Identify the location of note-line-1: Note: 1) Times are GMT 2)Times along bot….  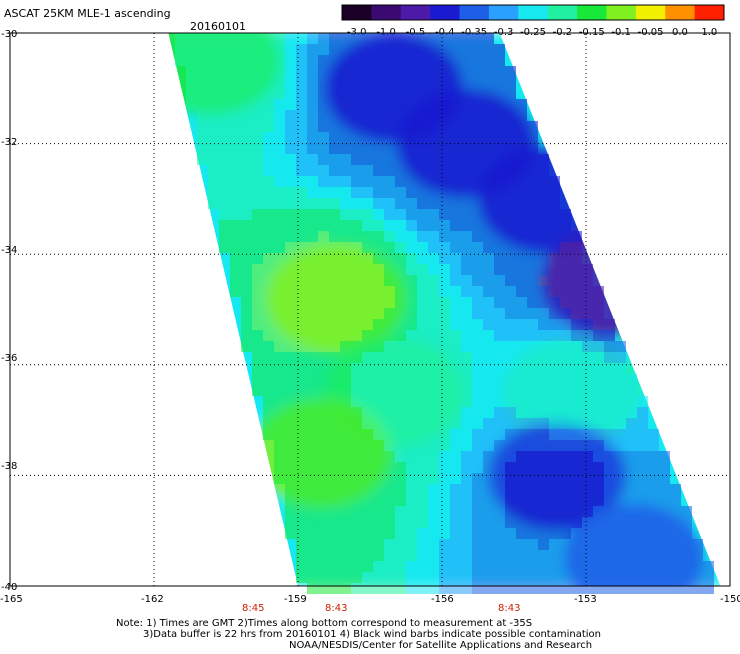
(324, 623).